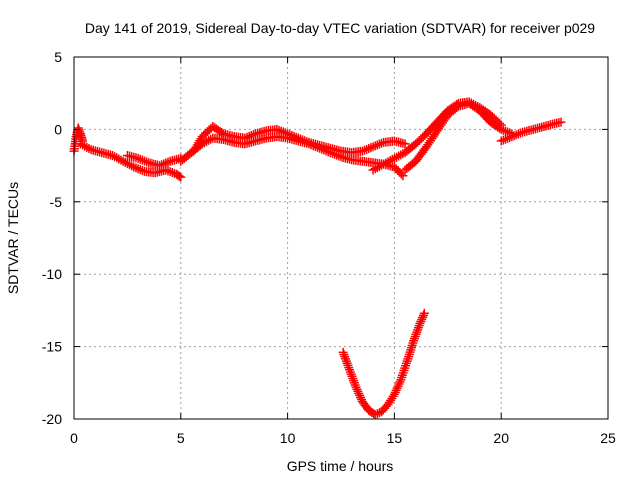 This screenshot has height=480, width=640. Describe the element at coordinates (181, 438) in the screenshot. I see `x-tick-label: 5` at that location.